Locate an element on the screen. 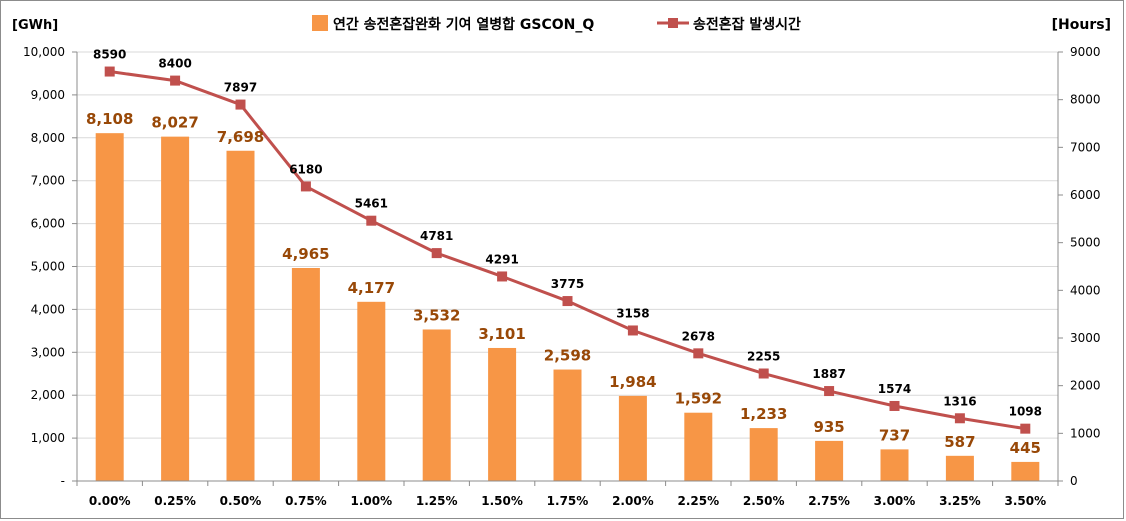 This screenshot has width=1126, height=521. line-value-label: 1316 is located at coordinates (959, 401).